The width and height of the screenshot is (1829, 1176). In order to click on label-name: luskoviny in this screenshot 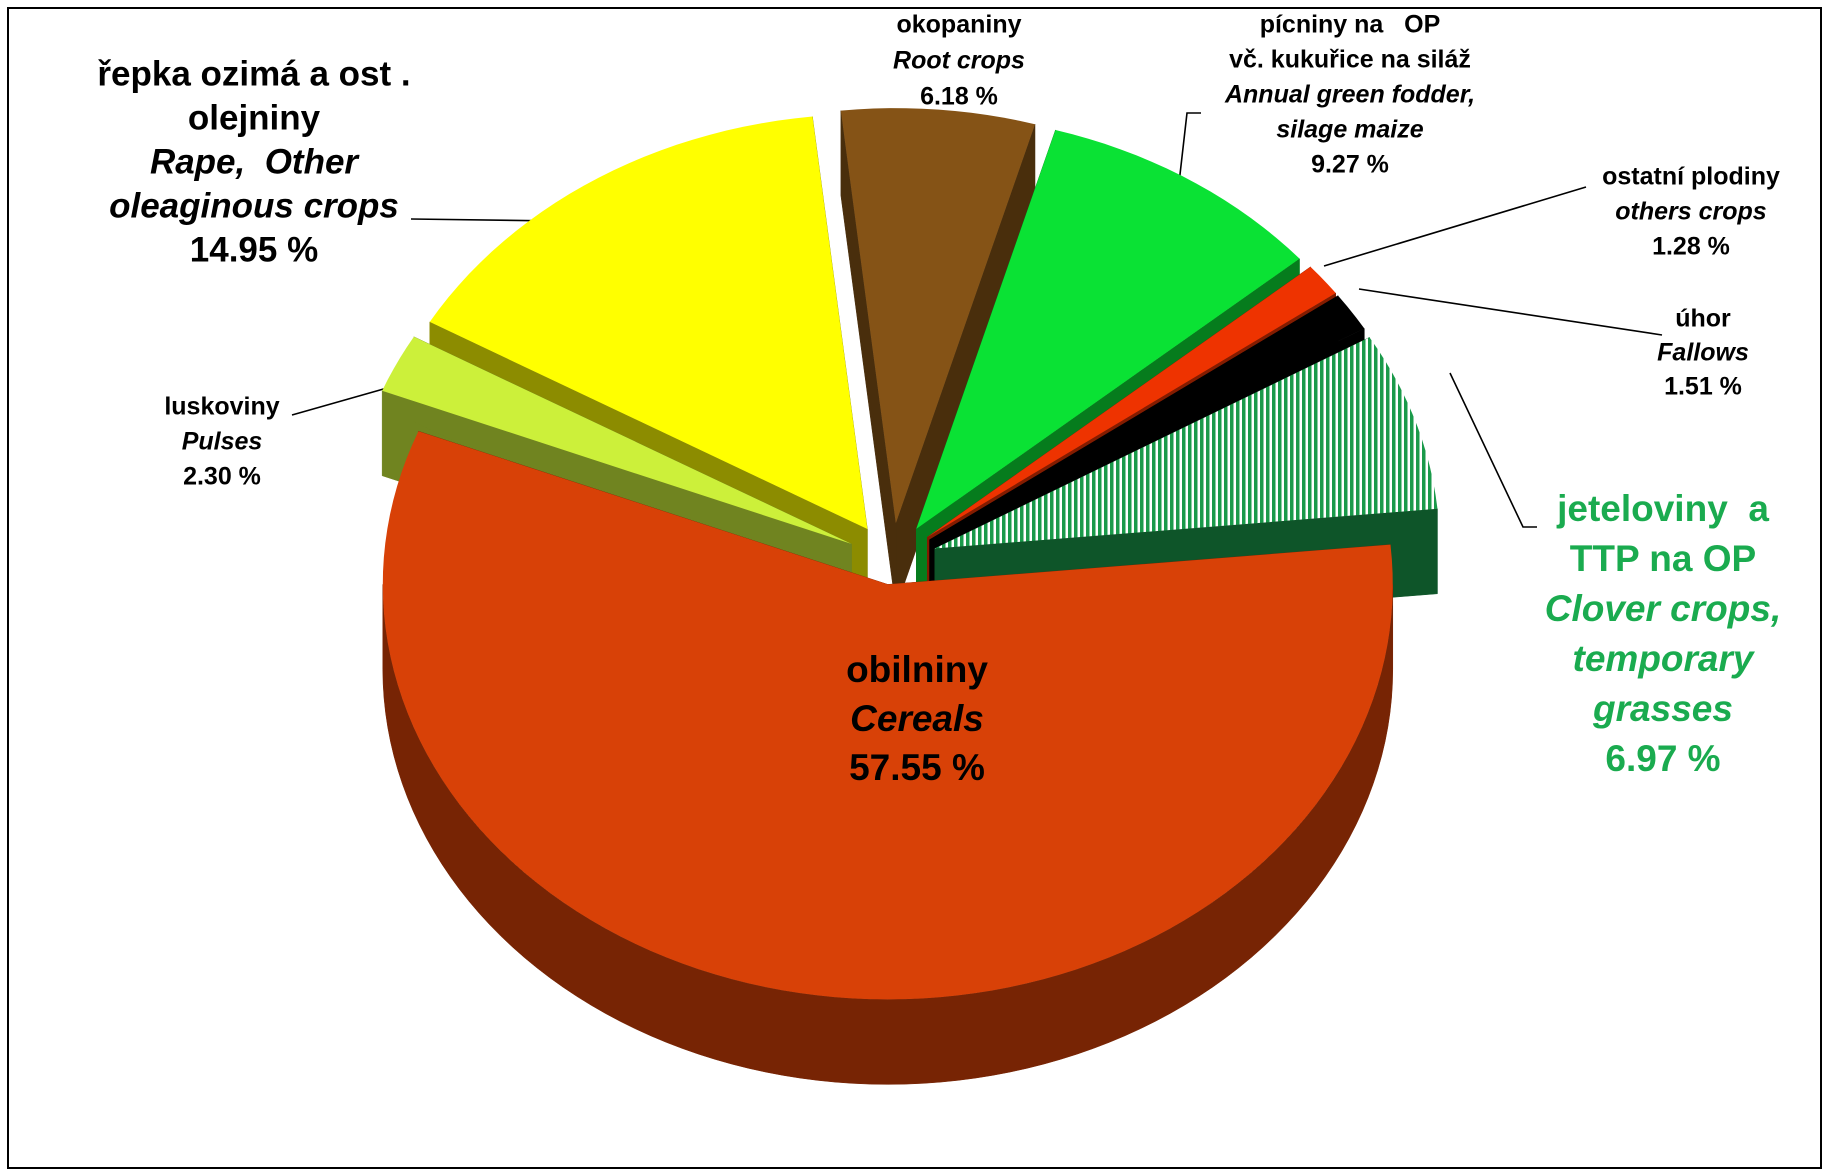, I will do `click(221, 407)`.